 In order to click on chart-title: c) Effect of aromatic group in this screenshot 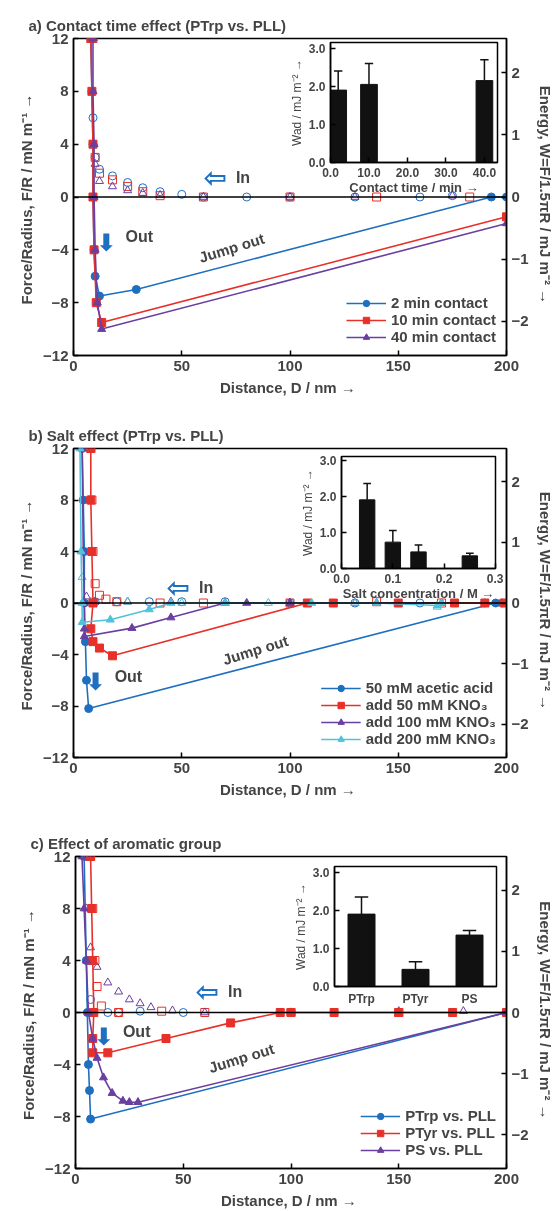, I will do `click(126, 843)`.